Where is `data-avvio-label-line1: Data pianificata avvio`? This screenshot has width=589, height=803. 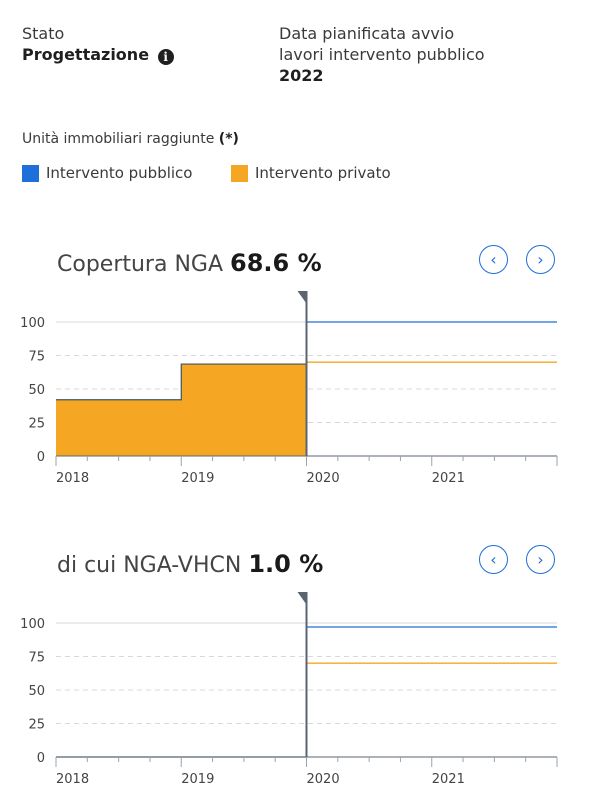 data-avvio-label-line1: Data pianificata avvio is located at coordinates (367, 33).